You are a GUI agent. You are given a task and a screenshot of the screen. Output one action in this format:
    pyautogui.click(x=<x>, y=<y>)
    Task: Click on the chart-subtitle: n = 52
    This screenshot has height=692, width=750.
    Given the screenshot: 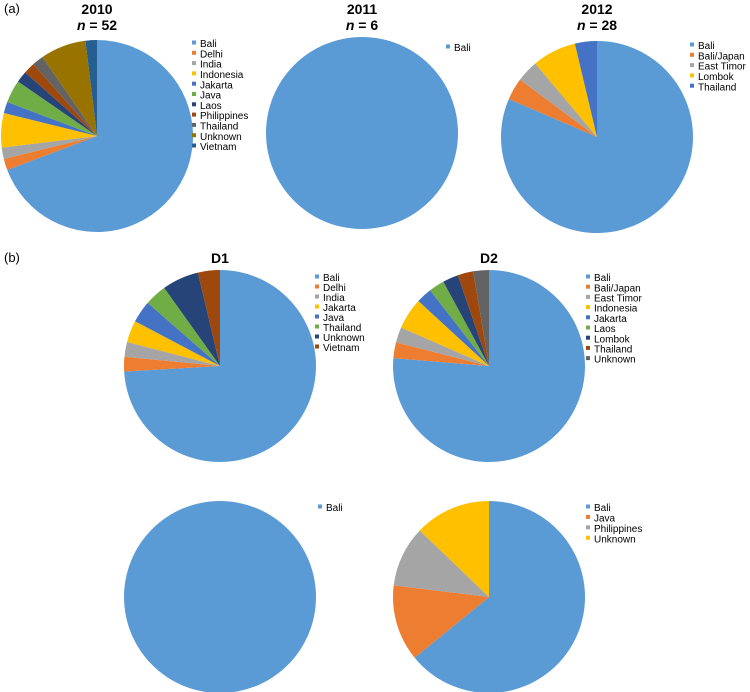 What is the action you would take?
    pyautogui.click(x=97, y=25)
    